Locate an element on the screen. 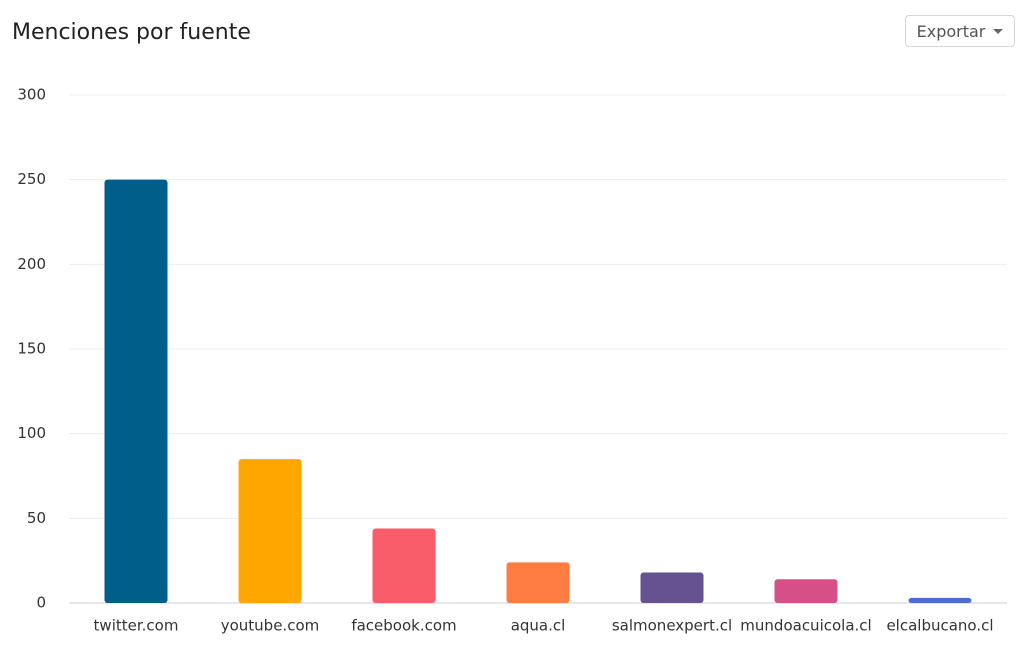  x-tick-label: aqua.cl is located at coordinates (538, 626).